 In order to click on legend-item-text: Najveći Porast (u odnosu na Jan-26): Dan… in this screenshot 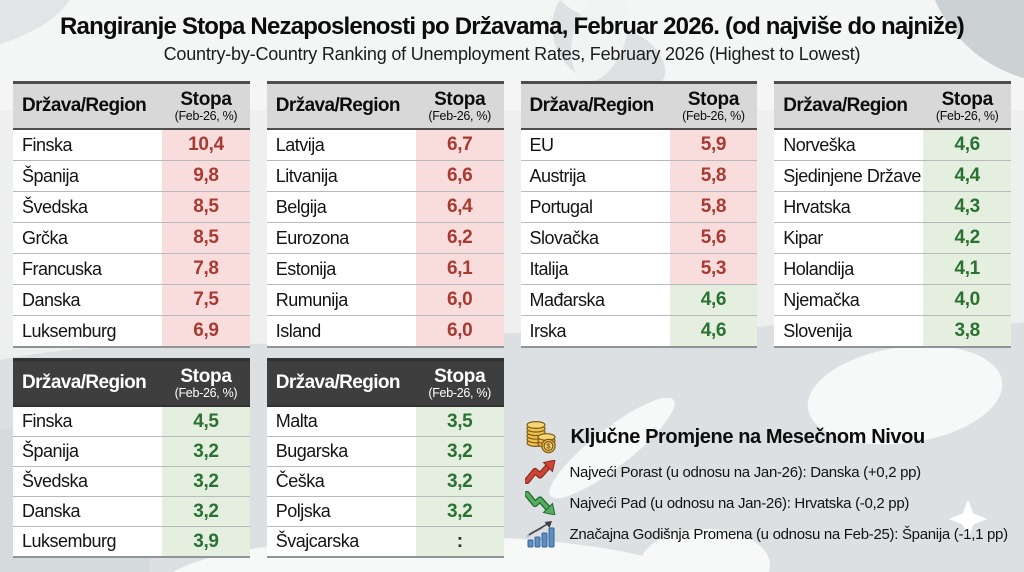, I will do `click(745, 472)`.